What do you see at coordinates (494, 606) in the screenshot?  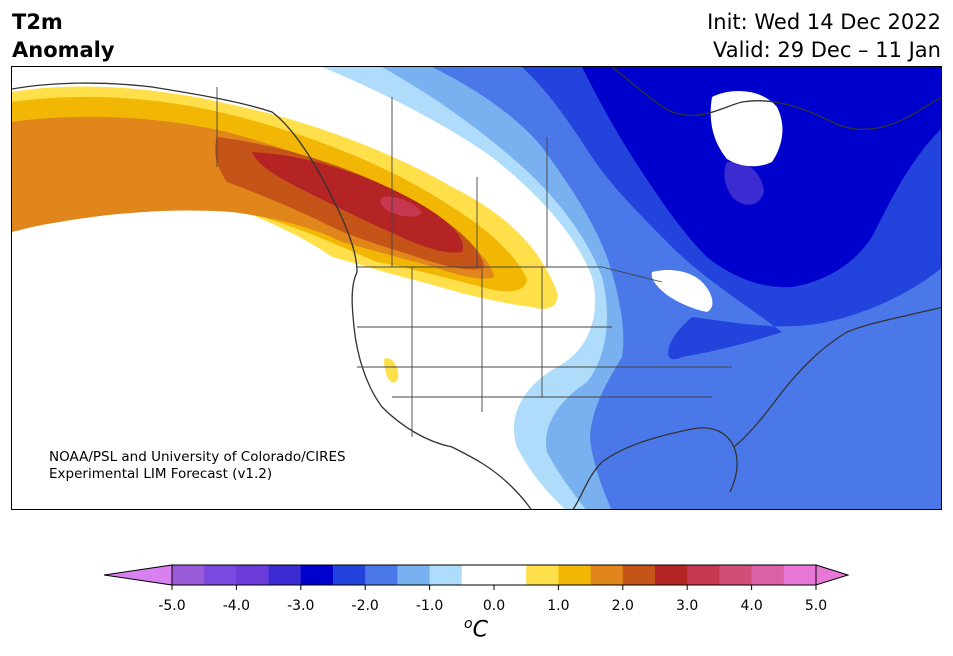 I see `colorbar-tick-label: 0.0` at bounding box center [494, 606].